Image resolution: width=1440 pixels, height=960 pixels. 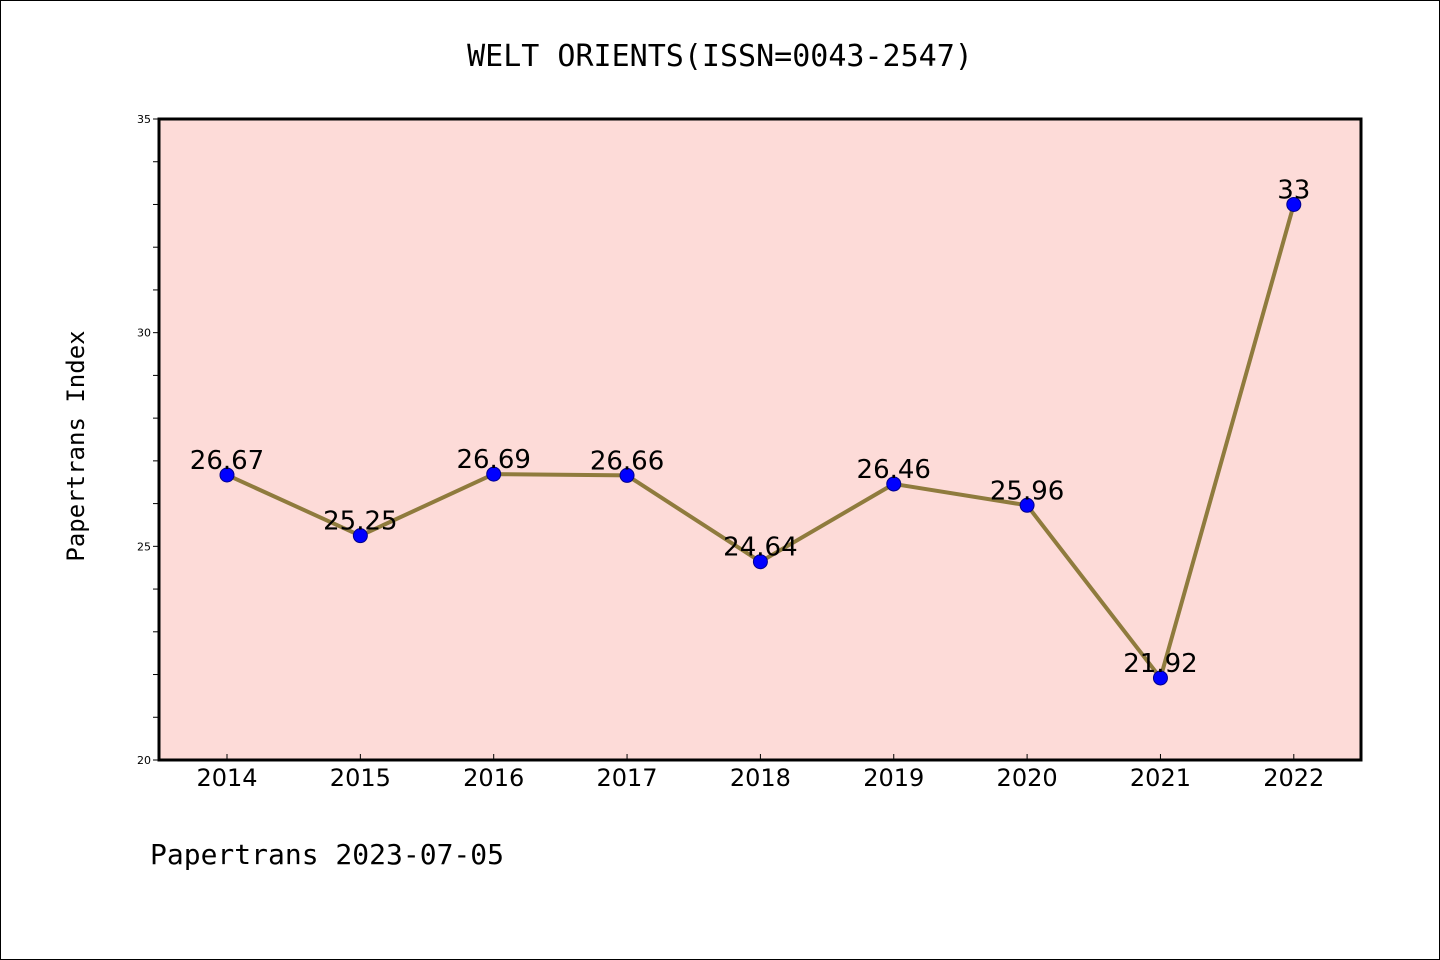 I want to click on x-axis: 2014 2015 2016 2017 2018 2019 2020 2021 2022, so click(x=760, y=773).